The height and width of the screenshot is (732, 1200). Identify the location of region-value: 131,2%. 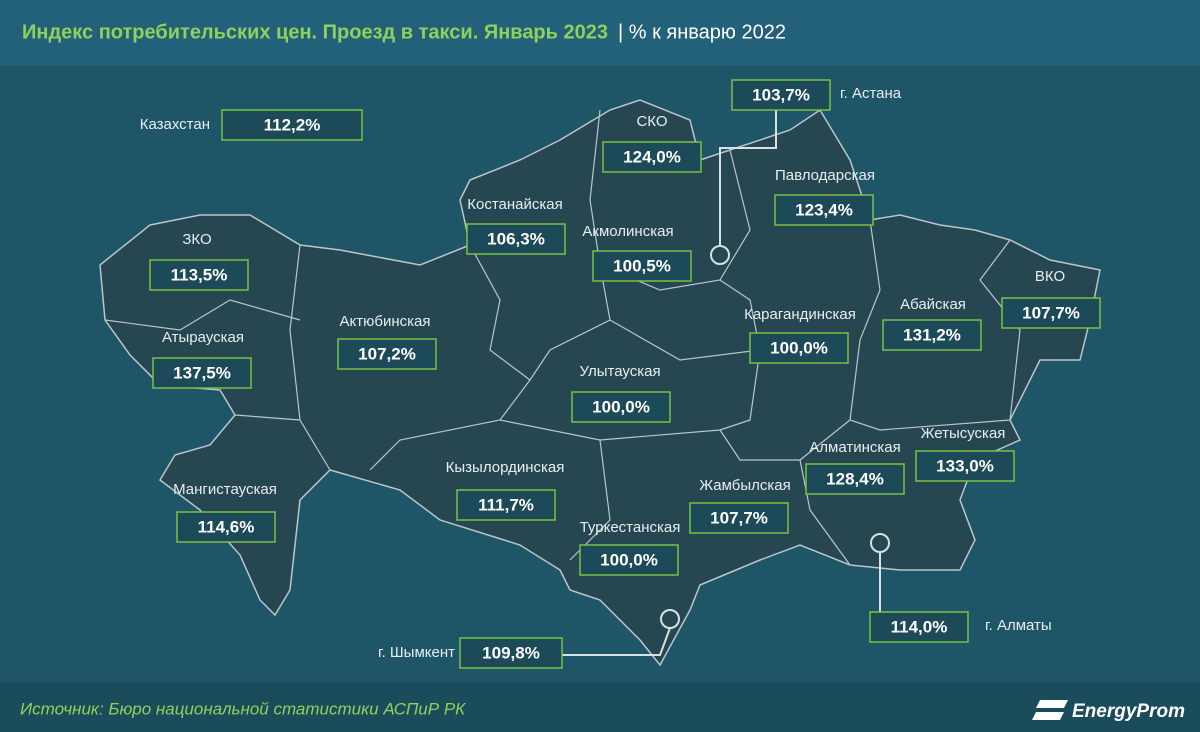
(932, 334).